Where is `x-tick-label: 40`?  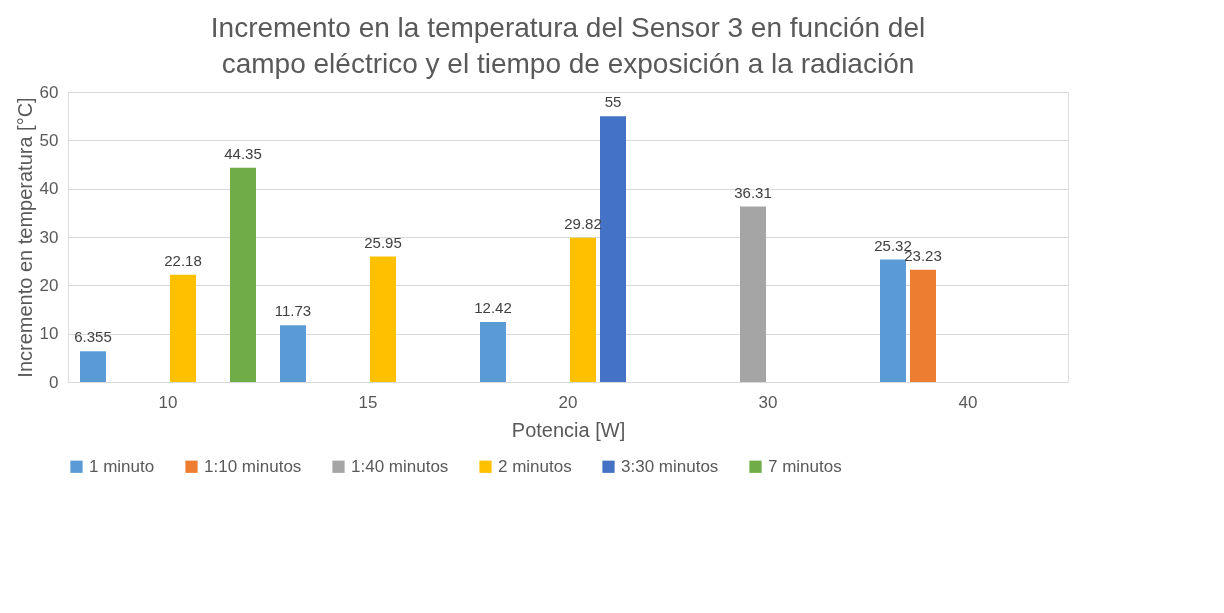 x-tick-label: 40 is located at coordinates (968, 402).